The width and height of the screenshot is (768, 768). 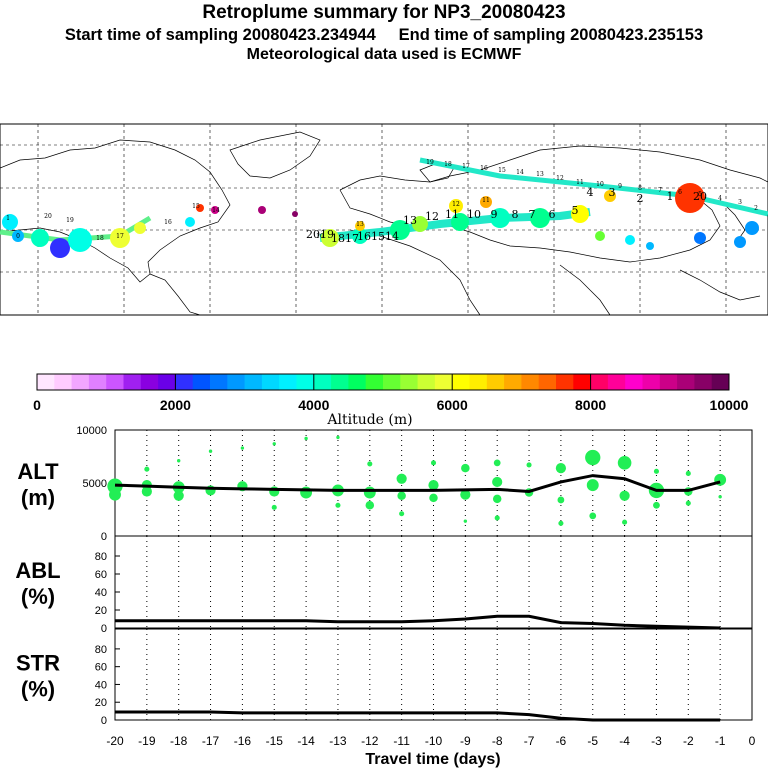 What do you see at coordinates (590, 405) in the screenshot?
I see `colorbar-tick-label: 8000` at bounding box center [590, 405].